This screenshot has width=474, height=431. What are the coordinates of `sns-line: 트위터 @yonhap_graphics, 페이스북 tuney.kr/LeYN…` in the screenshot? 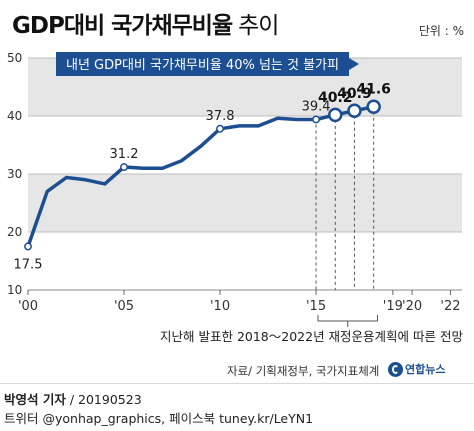 It's located at (159, 418).